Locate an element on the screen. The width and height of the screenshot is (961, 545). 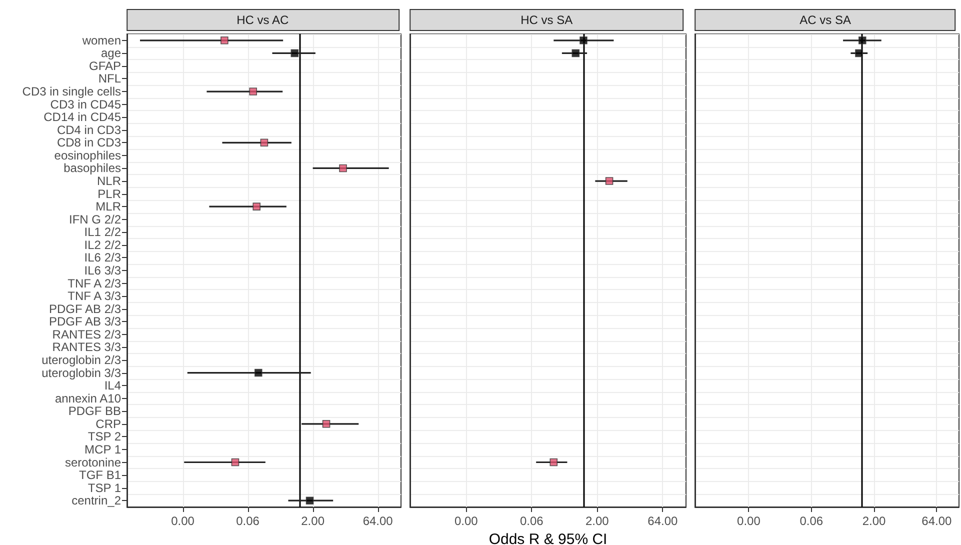
y-tick-label: CRP is located at coordinates (108, 423).